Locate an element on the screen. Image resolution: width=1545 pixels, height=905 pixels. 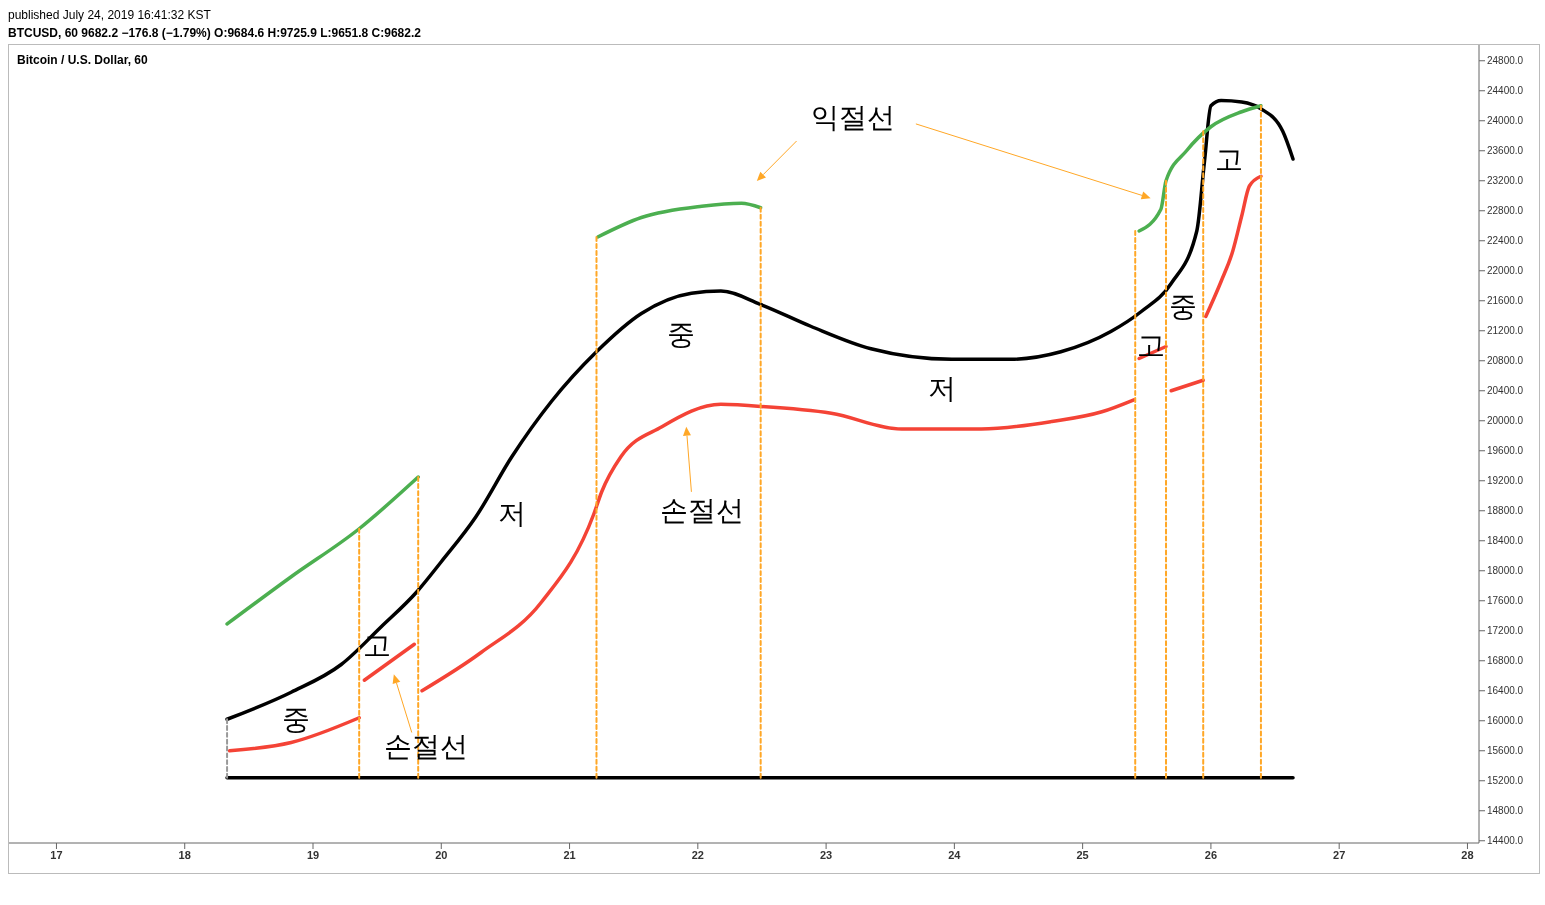
y-tick-label: 19200.0 is located at coordinates (1505, 481).